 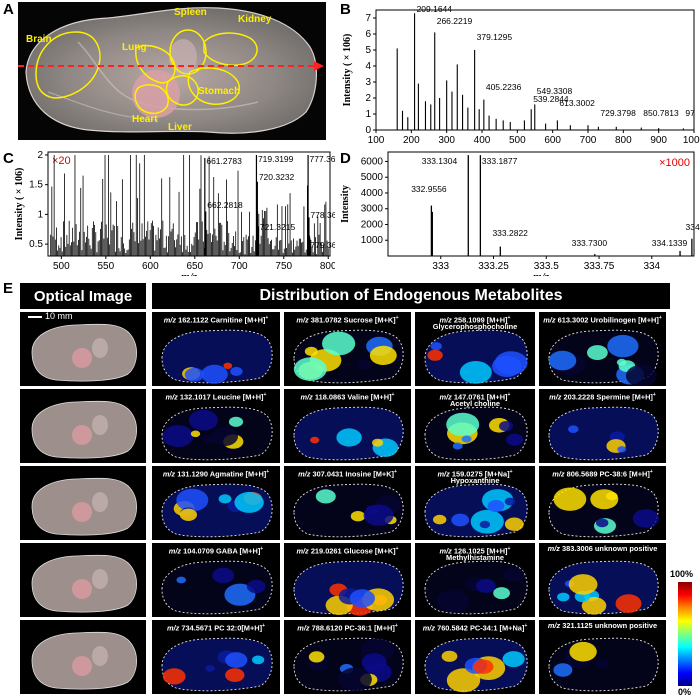 I want to click on metabolite-label: m/z 147.0761 [M+H]+, so click(x=475, y=396).